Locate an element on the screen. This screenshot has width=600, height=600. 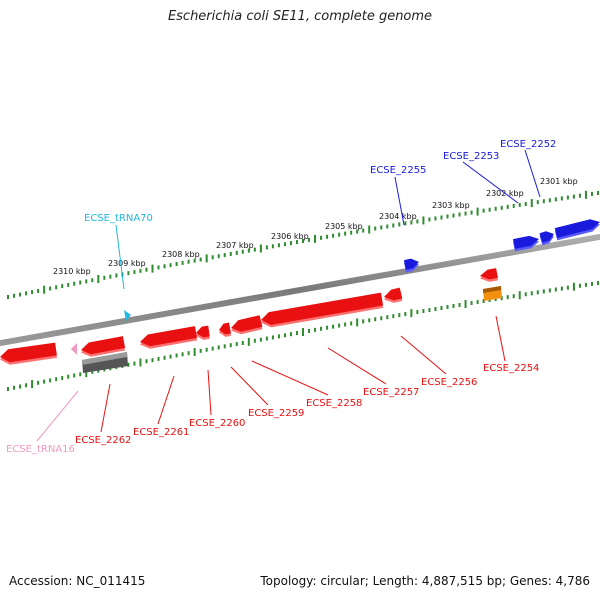
forward-features is located at coordinates (362, 270).